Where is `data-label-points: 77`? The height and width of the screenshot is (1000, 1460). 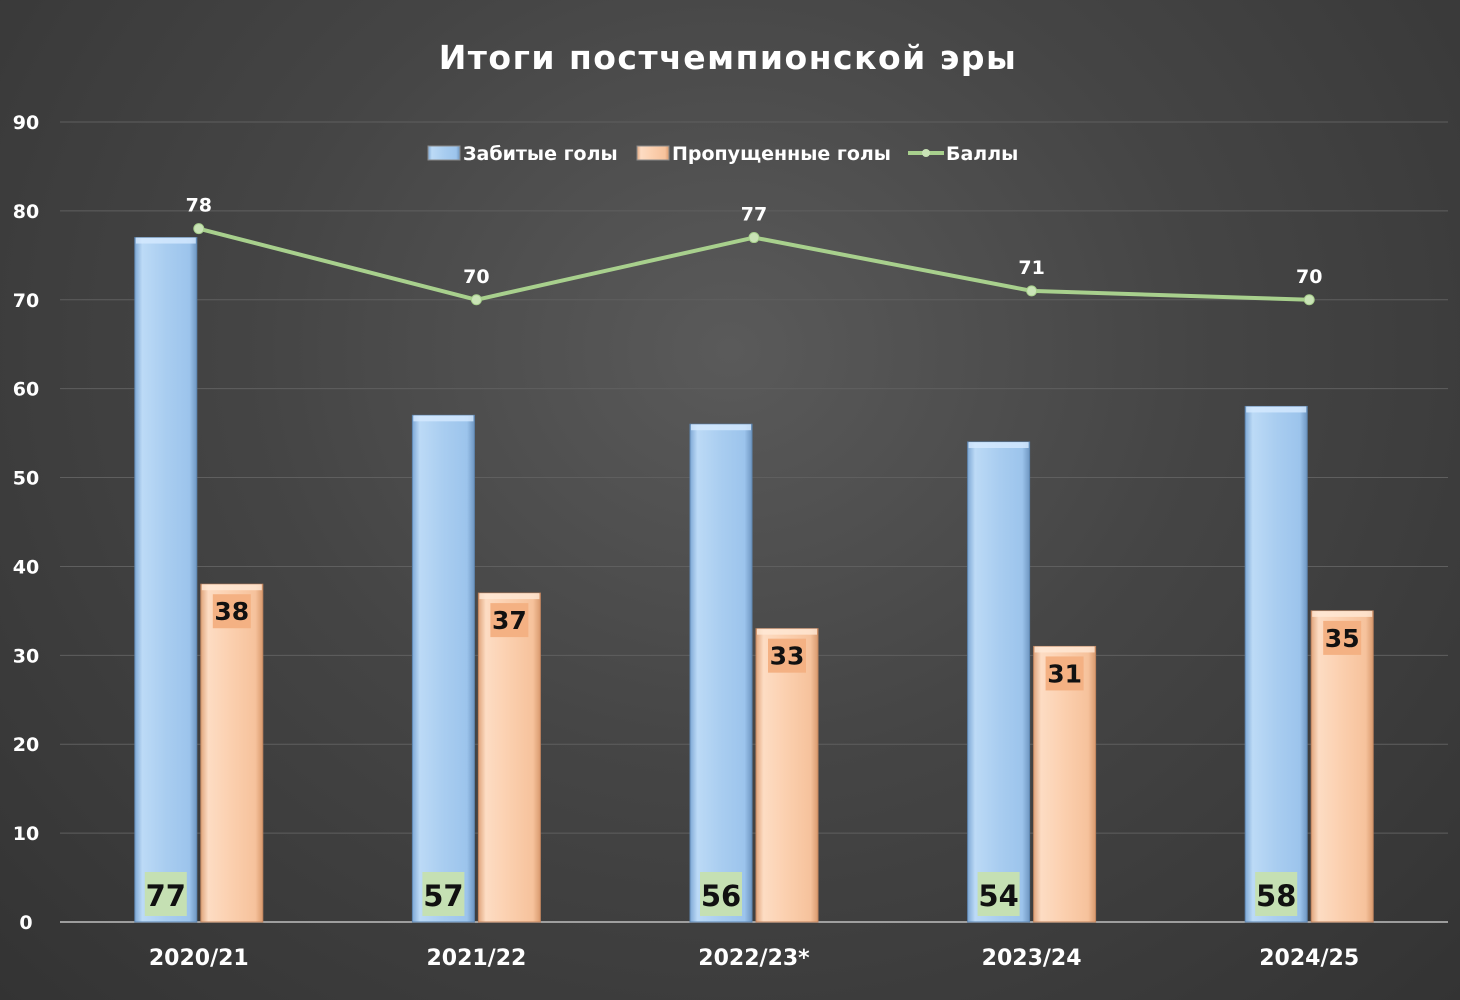 data-label-points: 77 is located at coordinates (754, 215).